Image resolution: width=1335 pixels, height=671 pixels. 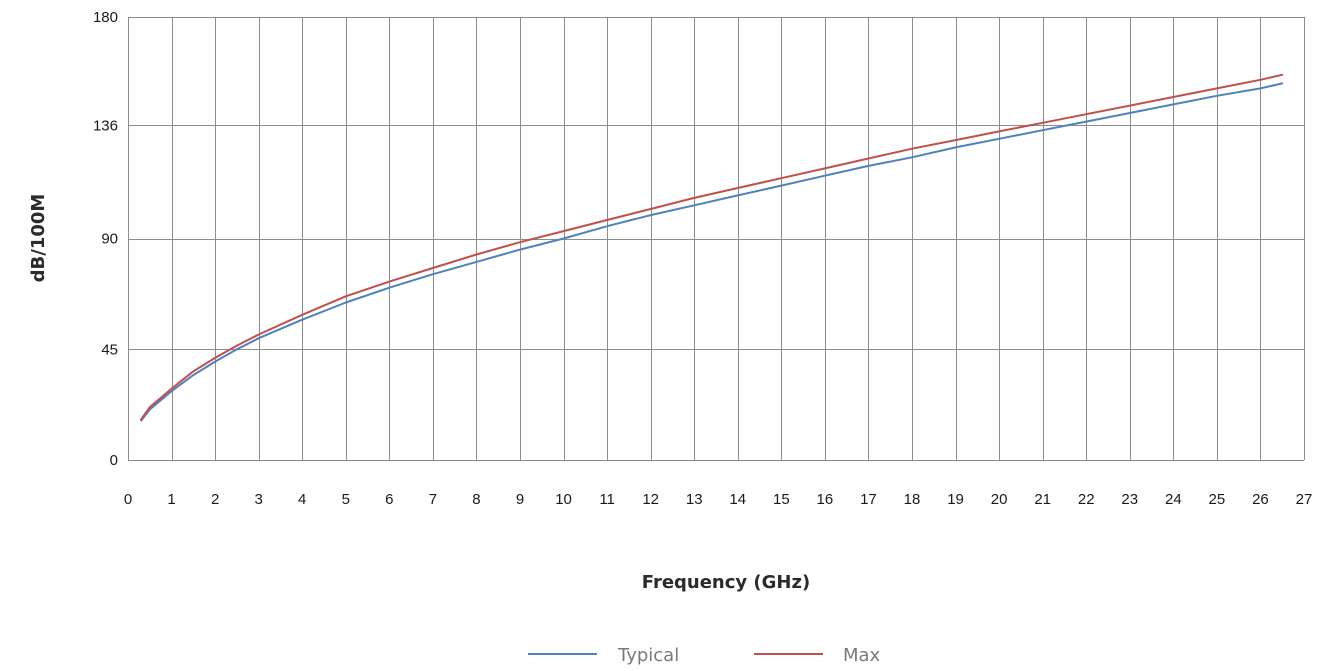 What do you see at coordinates (1042, 499) in the screenshot?
I see `x-tick-label: 21` at bounding box center [1042, 499].